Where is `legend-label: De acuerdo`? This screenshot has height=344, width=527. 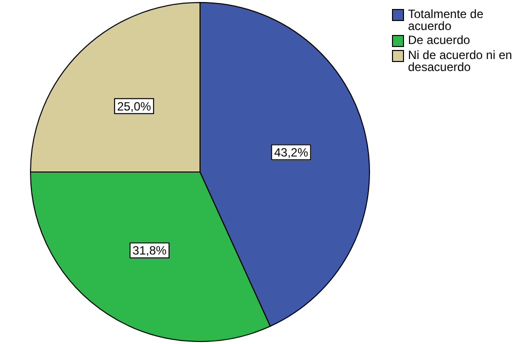
legend-label: De acuerdo is located at coordinates (439, 40).